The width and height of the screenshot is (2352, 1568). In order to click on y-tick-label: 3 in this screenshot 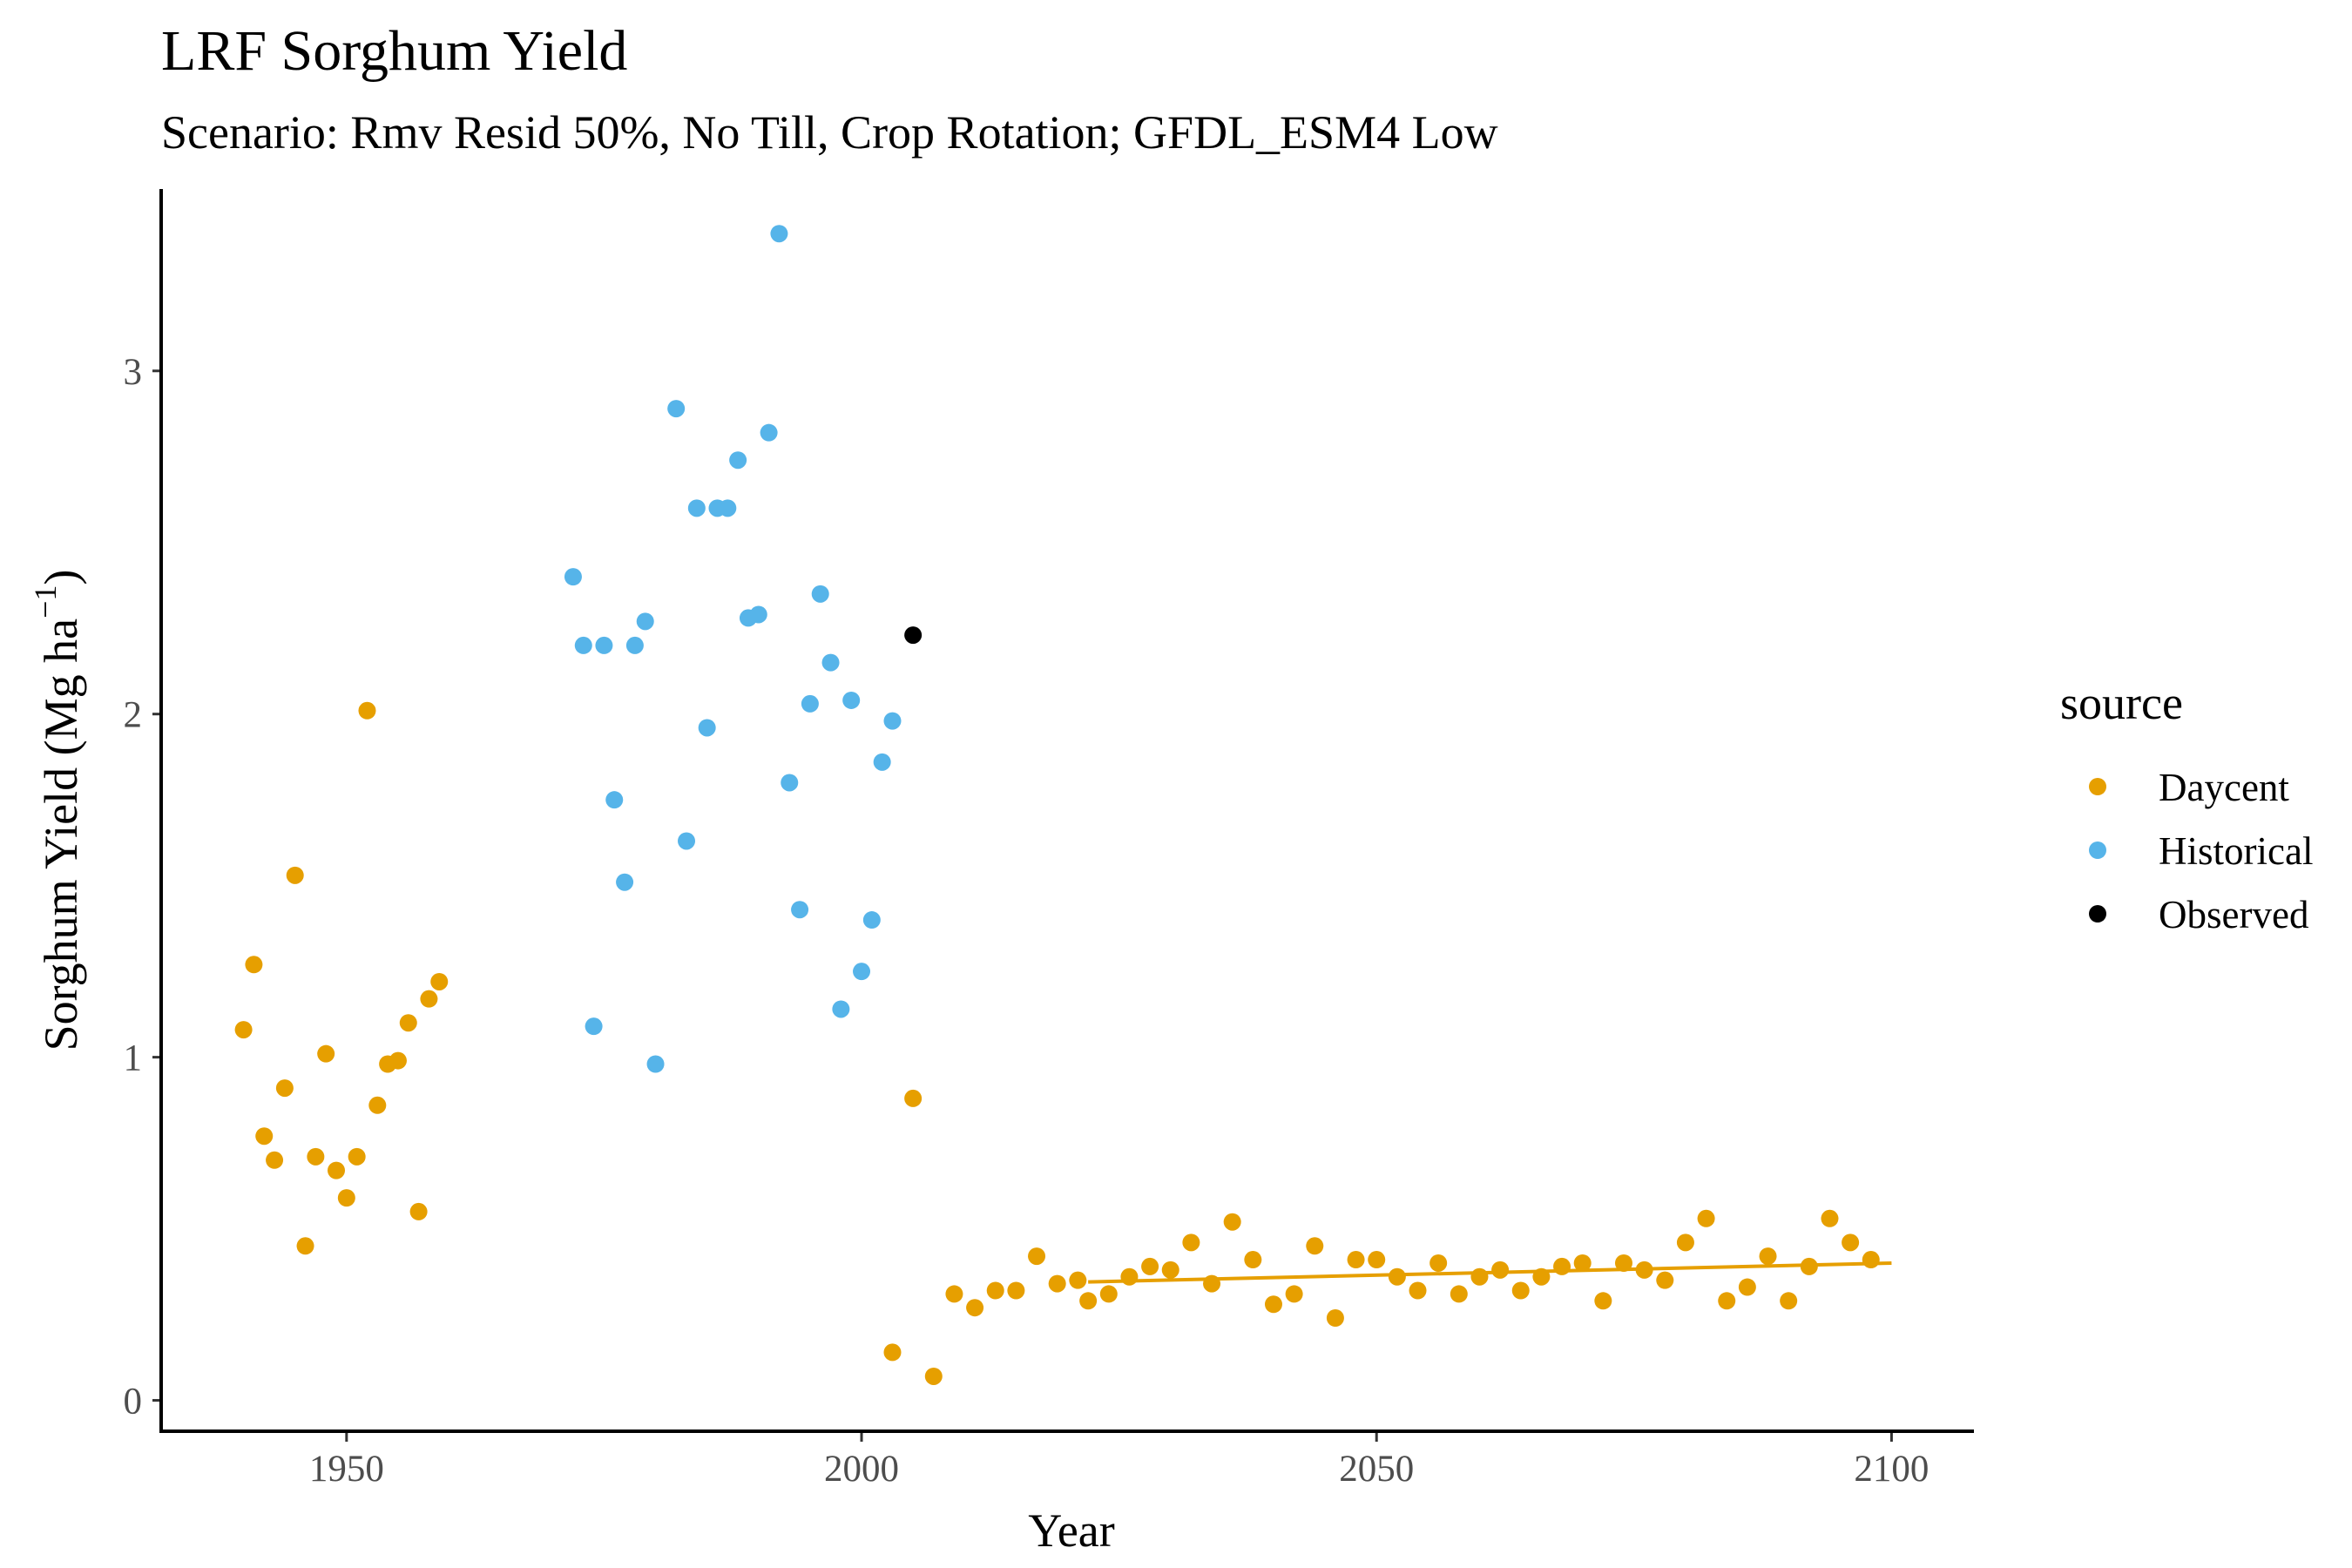, I will do `click(134, 373)`.